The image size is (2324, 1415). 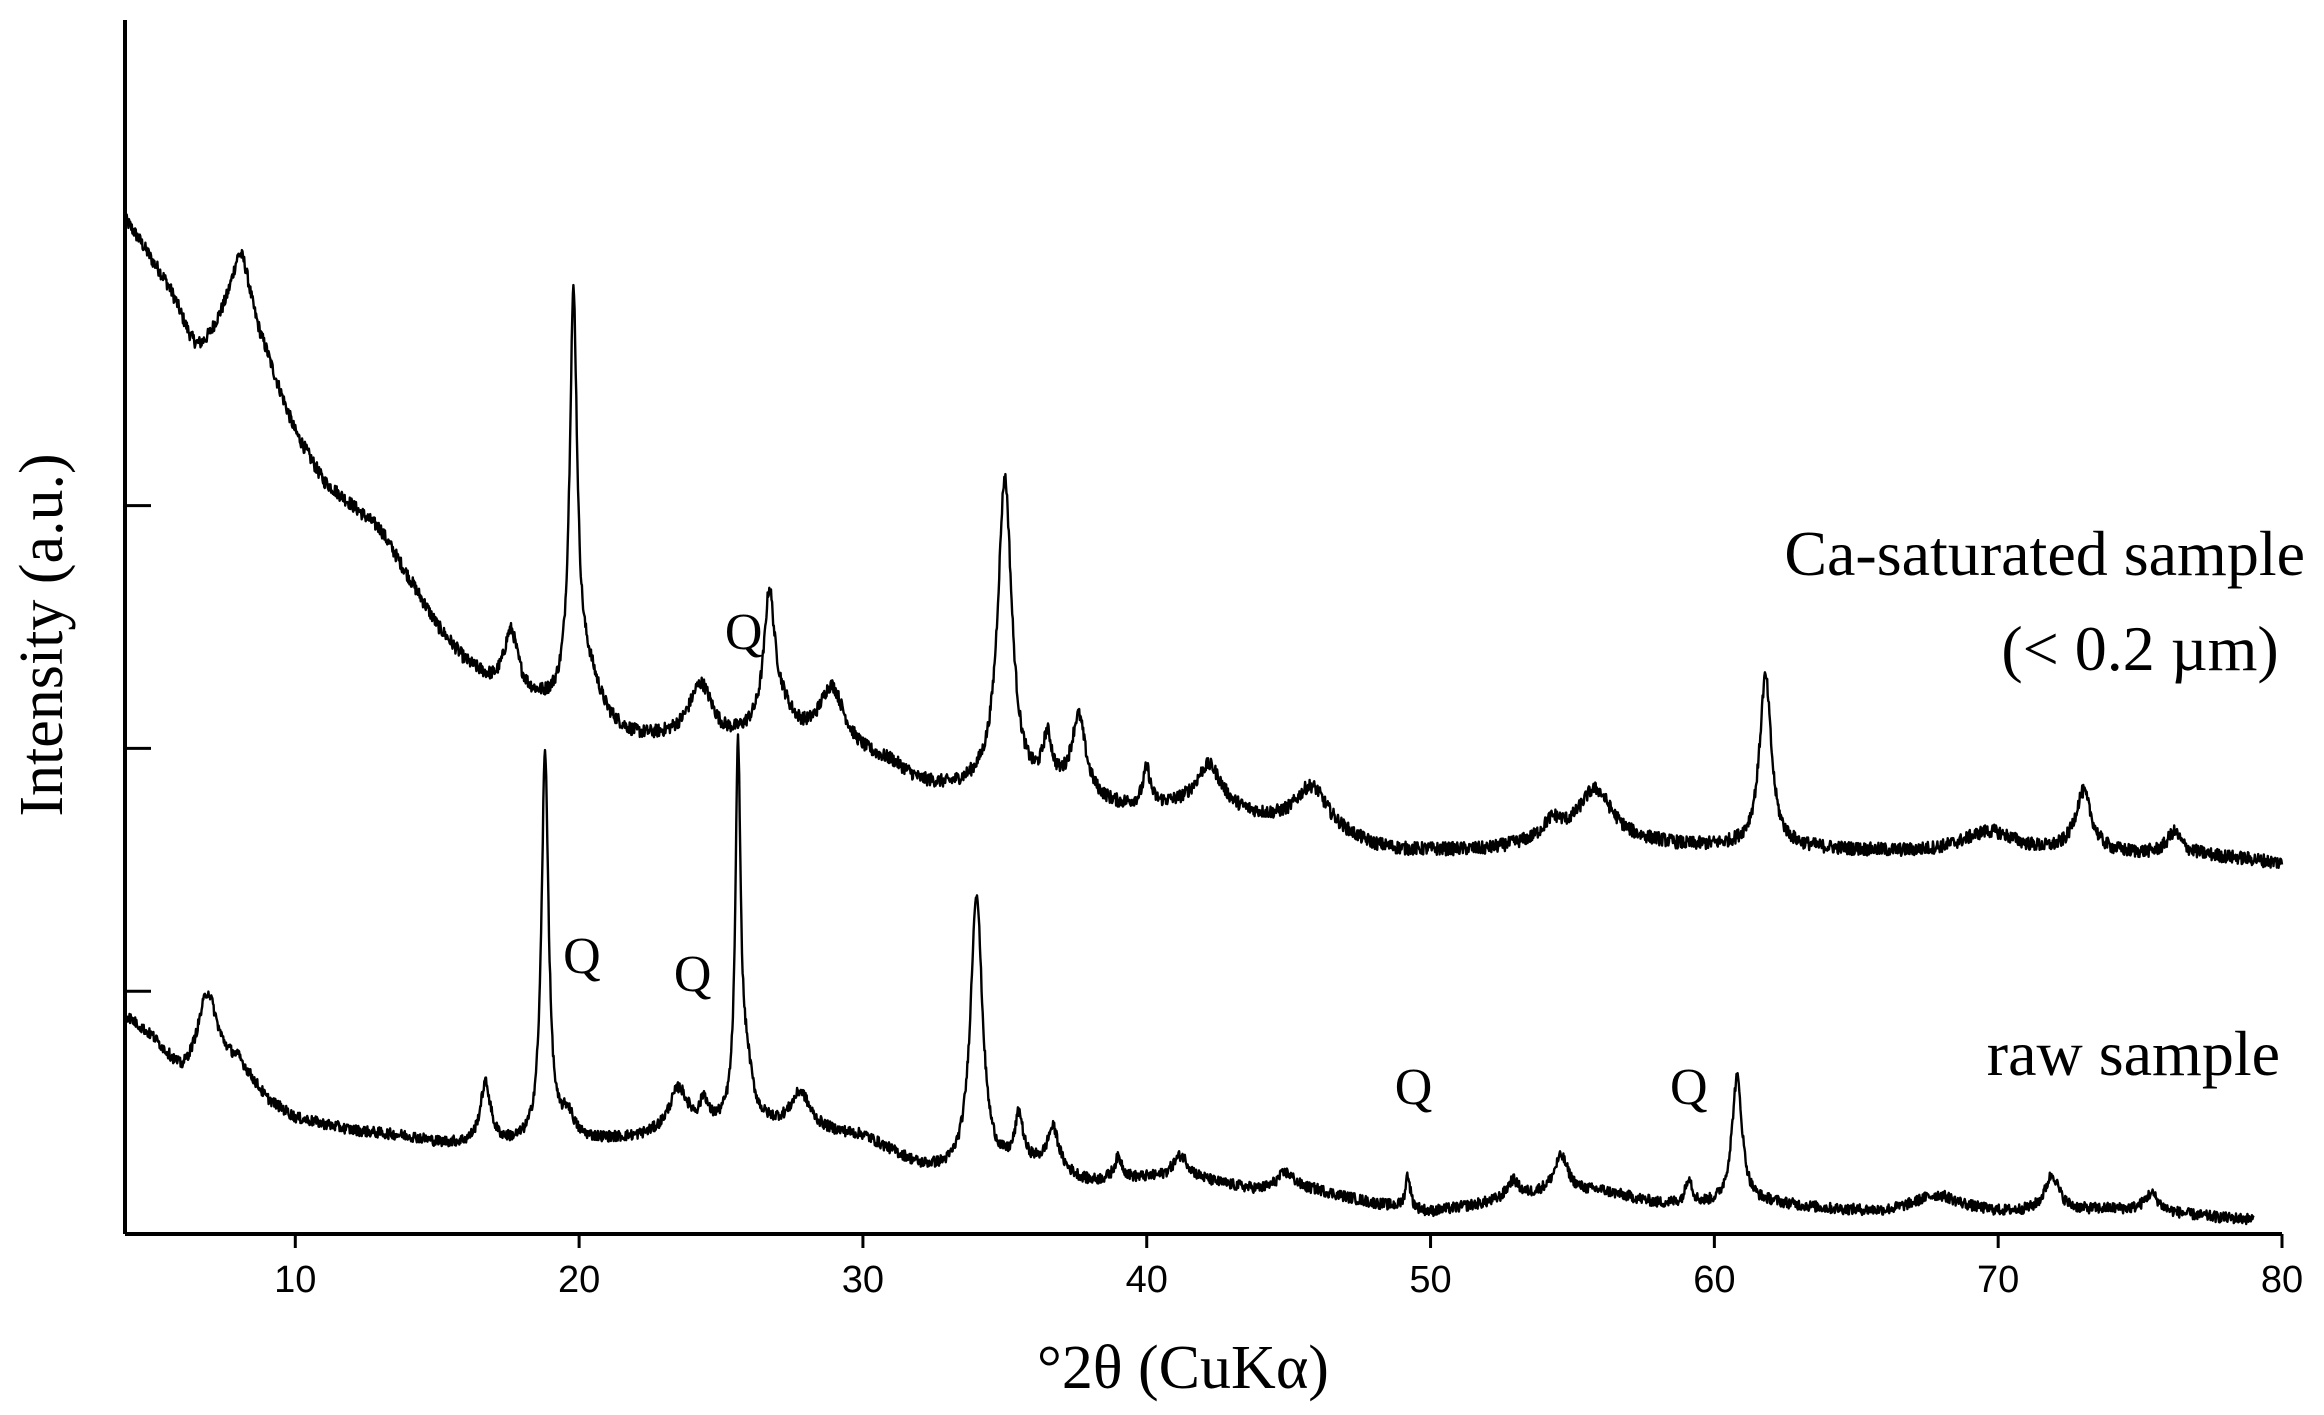 I want to click on y-ticks, so click(x=138, y=748).